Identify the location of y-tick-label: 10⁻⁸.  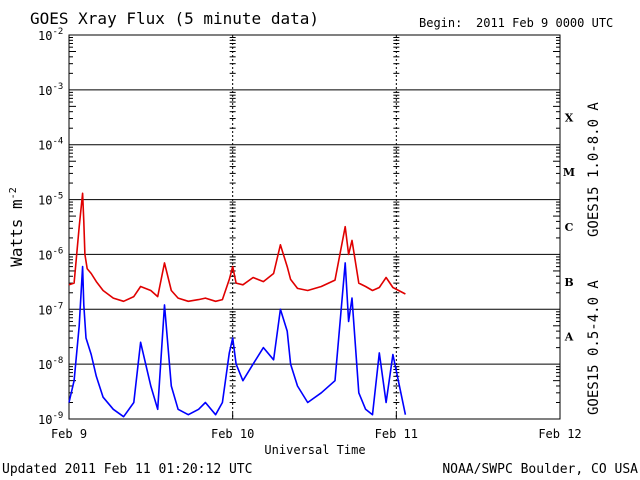
(50, 364).